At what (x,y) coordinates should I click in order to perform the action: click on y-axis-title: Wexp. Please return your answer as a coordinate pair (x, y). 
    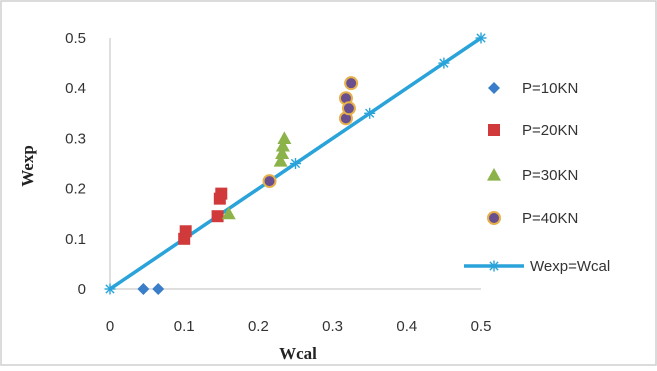
    Looking at the image, I should click on (27, 166).